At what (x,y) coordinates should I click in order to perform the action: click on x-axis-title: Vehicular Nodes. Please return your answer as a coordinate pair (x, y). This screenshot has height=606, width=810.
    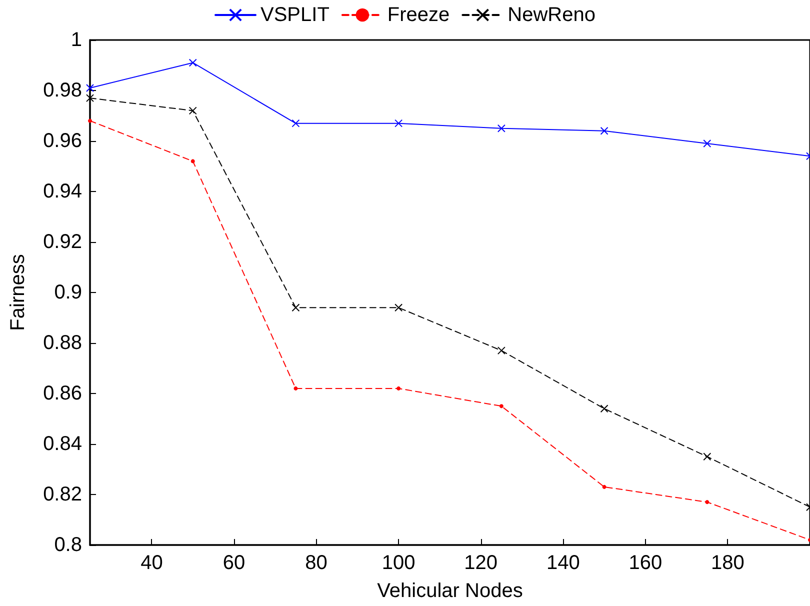
    Looking at the image, I should click on (450, 591).